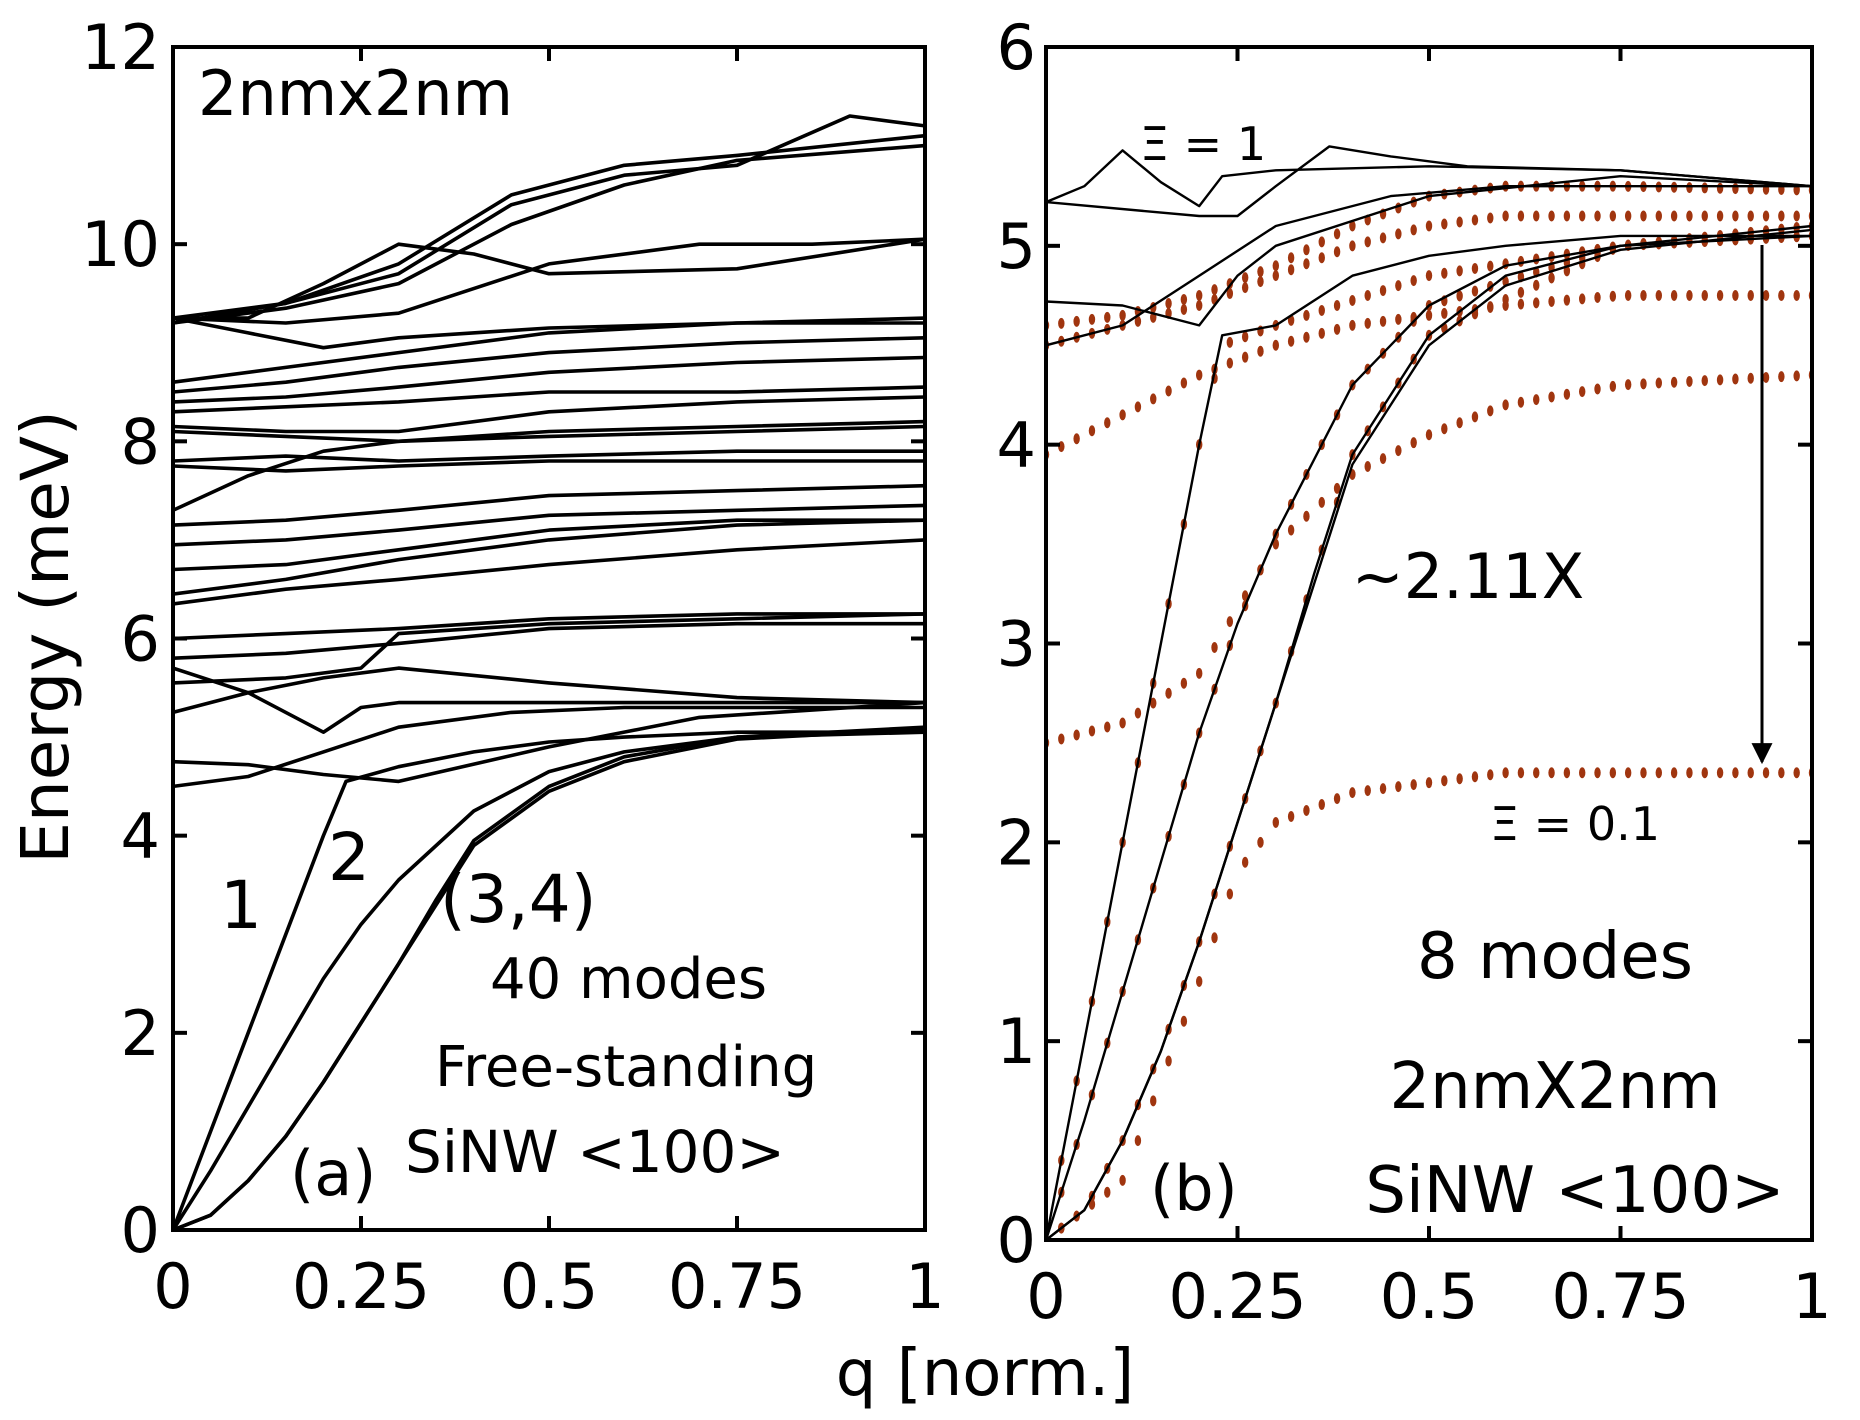  What do you see at coordinates (1016, 445) in the screenshot?
I see `panel-b-ytick-label: 4` at bounding box center [1016, 445].